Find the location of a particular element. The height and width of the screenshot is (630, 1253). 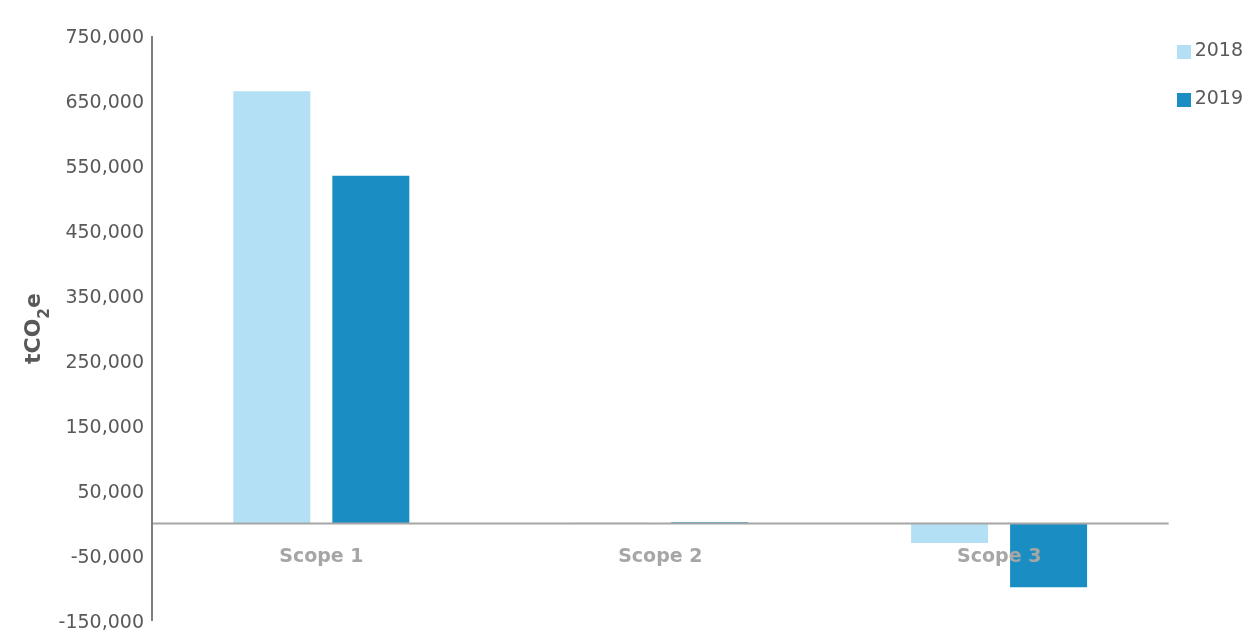

legend-label: 2018 is located at coordinates (1218, 49).